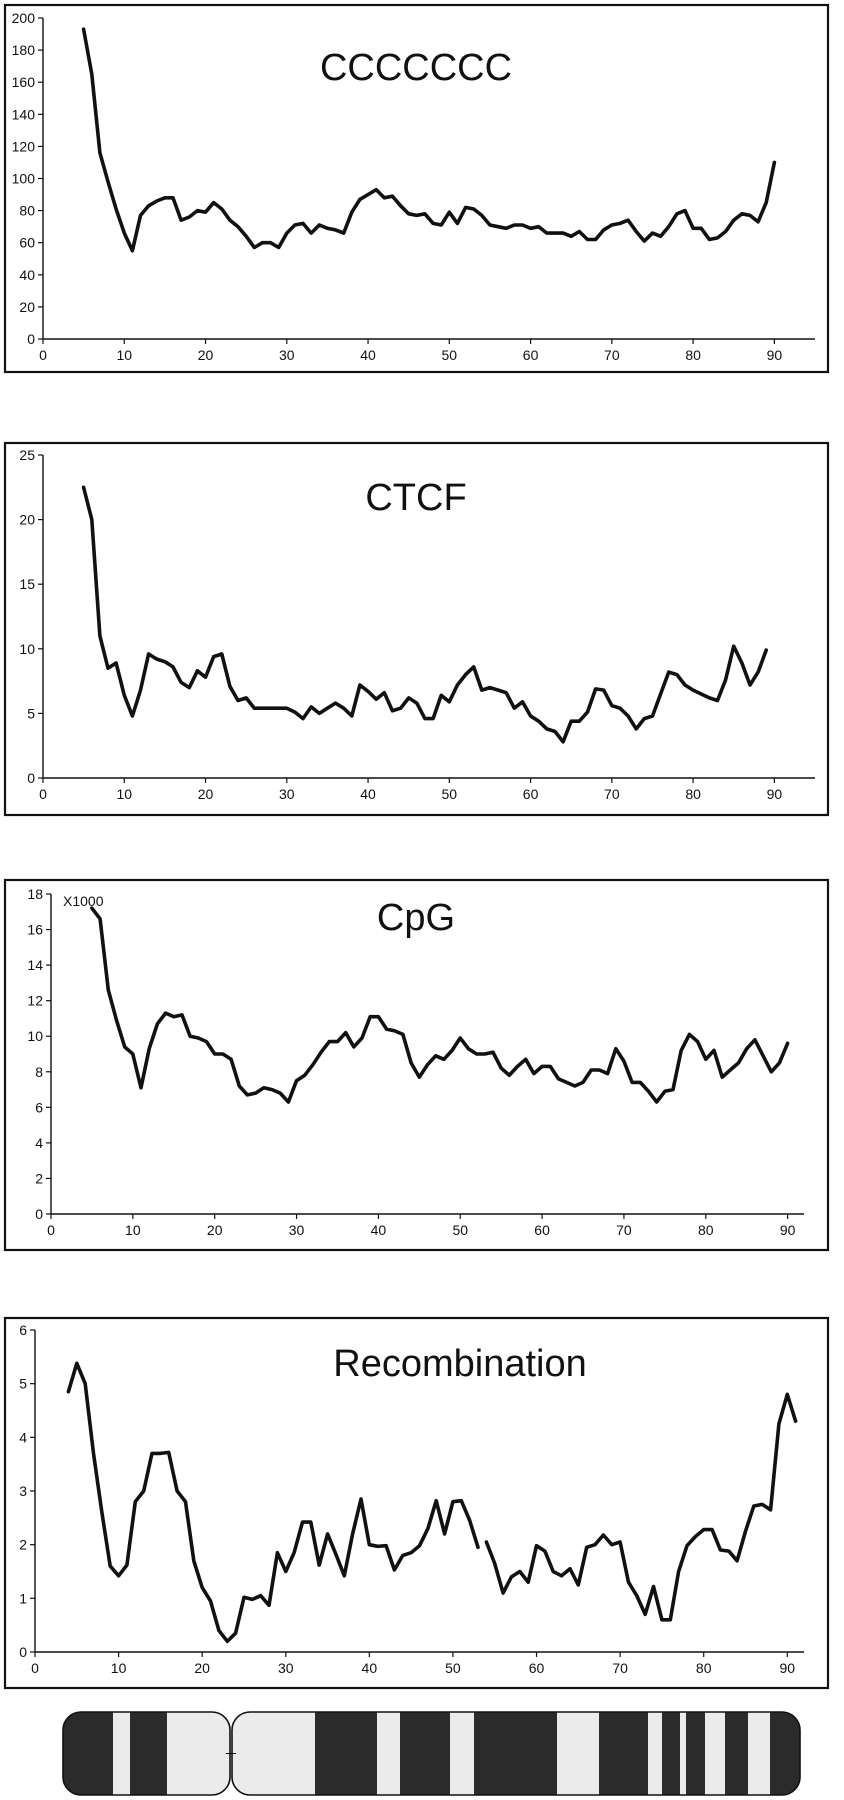 This screenshot has height=1800, width=844. What do you see at coordinates (415, 498) in the screenshot?
I see `chart-title: CTCF` at bounding box center [415, 498].